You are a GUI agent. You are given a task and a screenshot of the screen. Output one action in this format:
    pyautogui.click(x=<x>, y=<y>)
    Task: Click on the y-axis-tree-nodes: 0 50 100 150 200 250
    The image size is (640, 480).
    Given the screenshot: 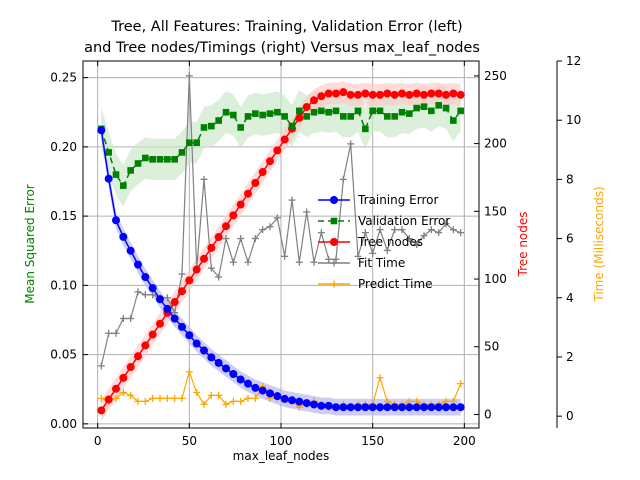 What is the action you would take?
    pyautogui.click(x=490, y=245)
    